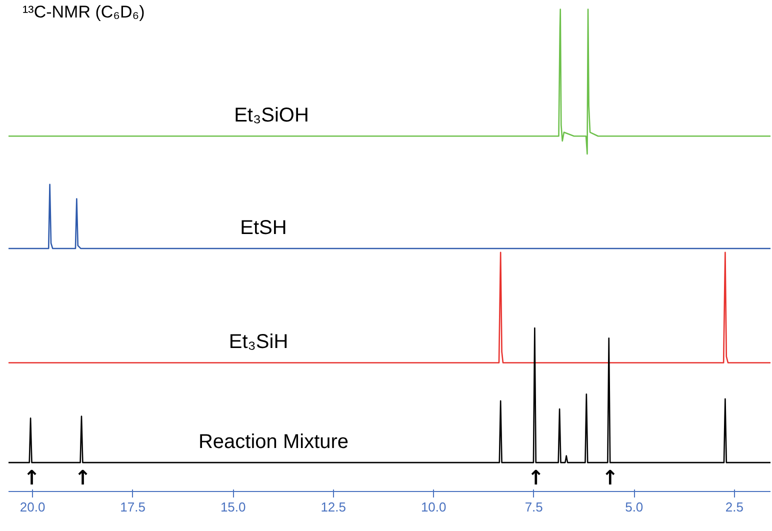 The width and height of the screenshot is (772, 531). Describe the element at coordinates (33, 507) in the screenshot. I see `x-tick-label: 20.0` at that location.